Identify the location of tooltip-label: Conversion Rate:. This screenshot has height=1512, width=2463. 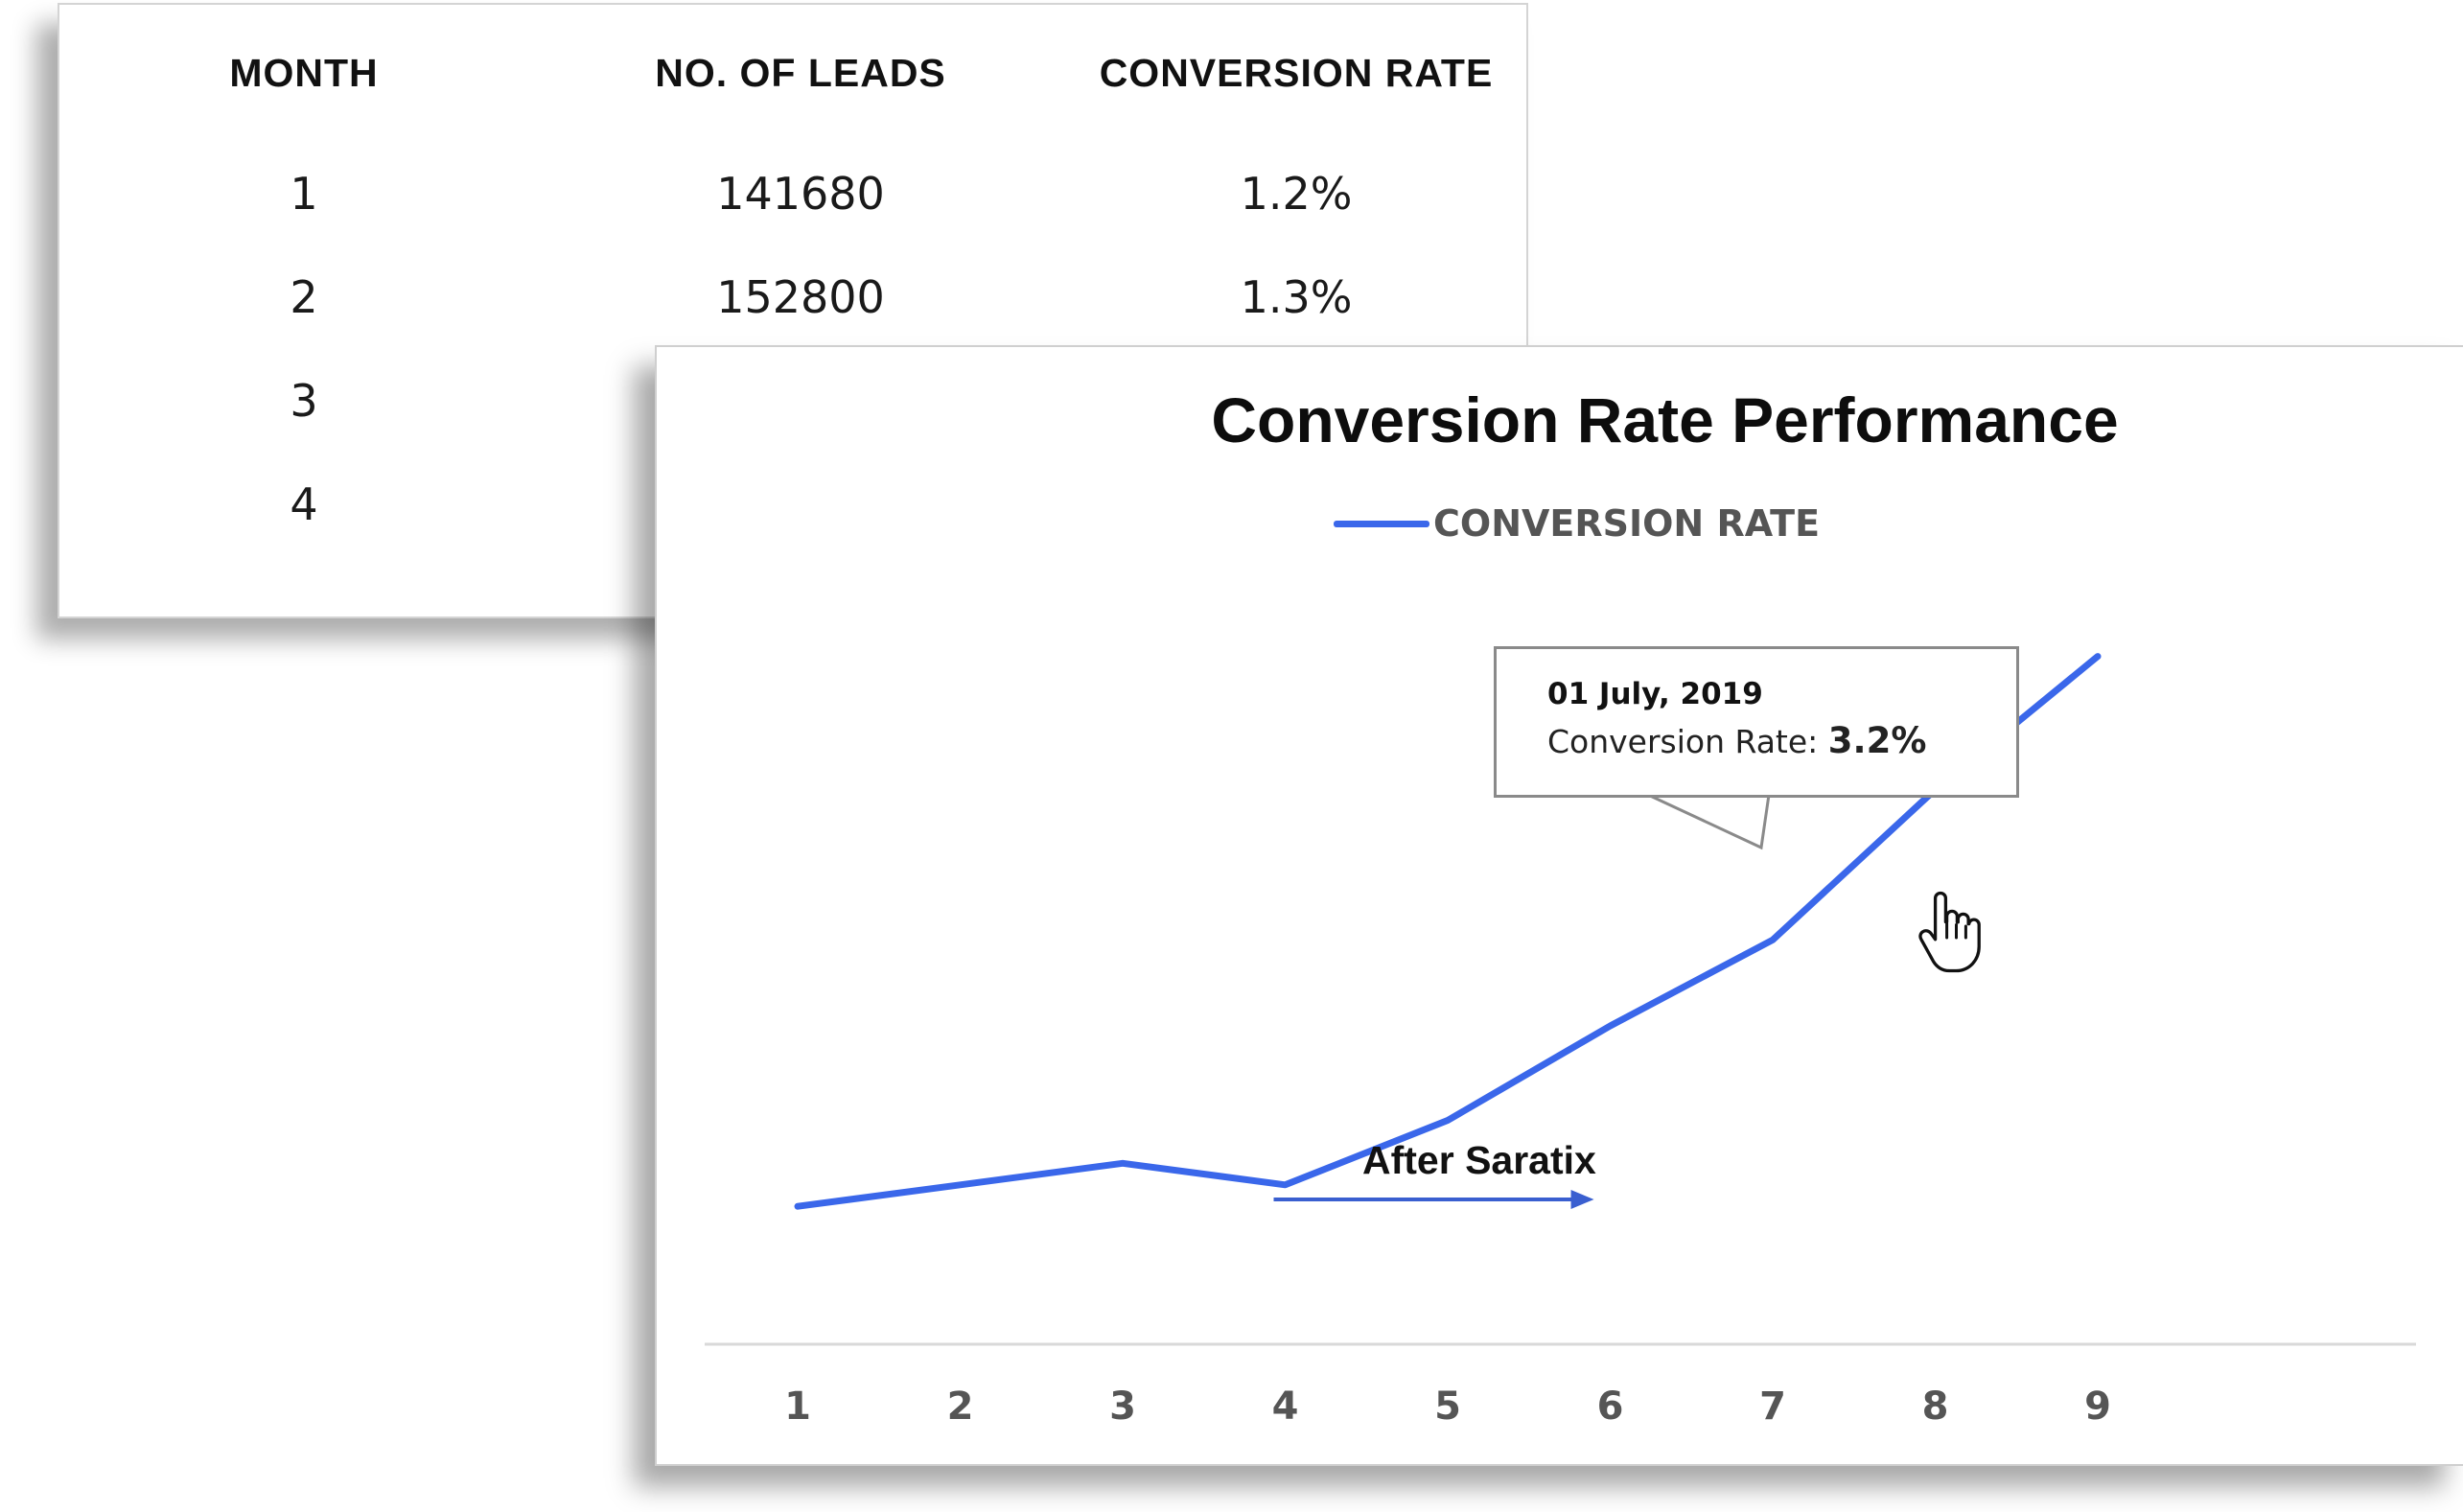
(1683, 741).